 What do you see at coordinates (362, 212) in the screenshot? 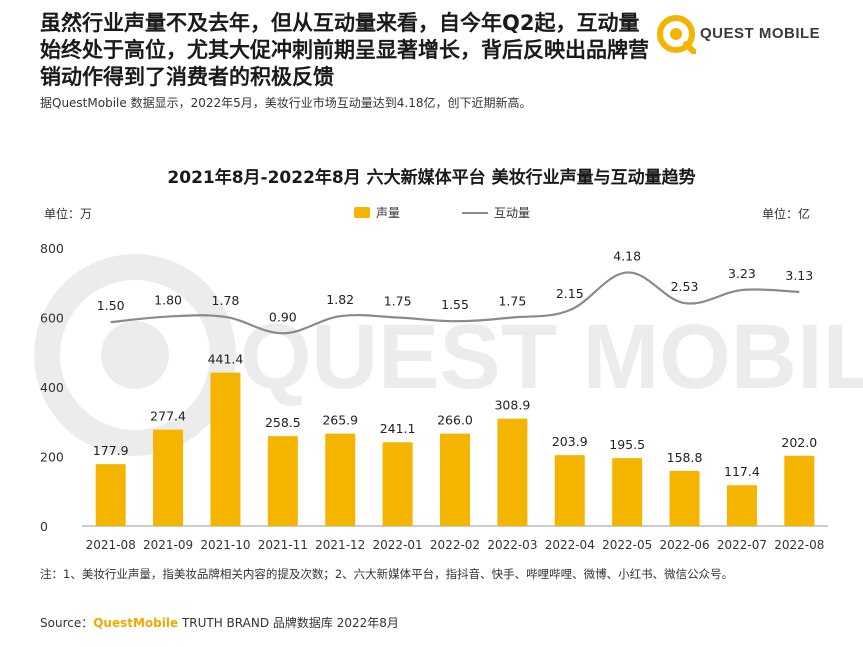
I see `legend-swatch-bar` at bounding box center [362, 212].